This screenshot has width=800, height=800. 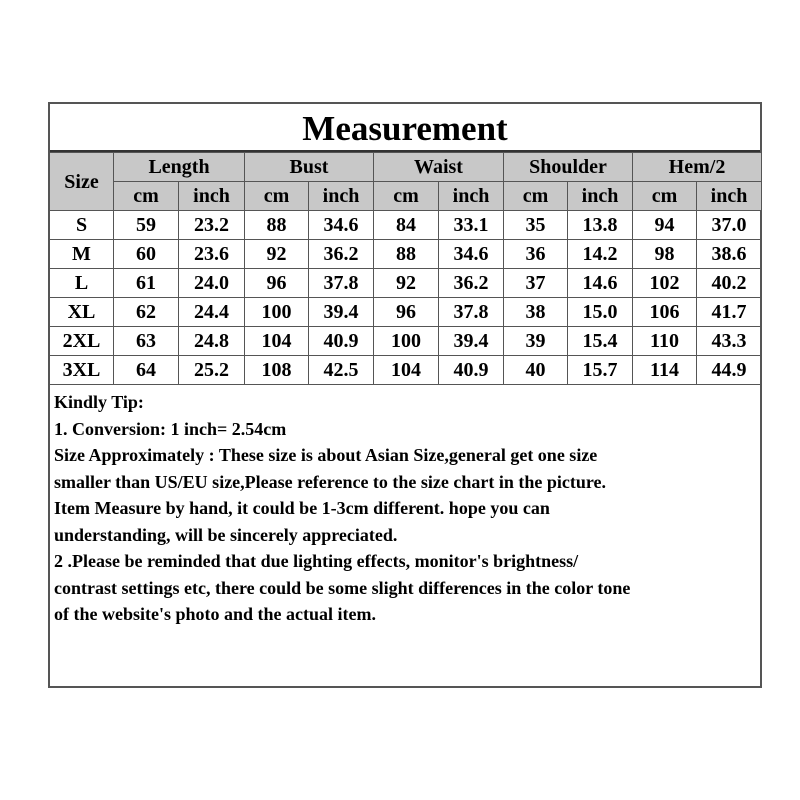 I want to click on value-cell: 44.9, so click(x=729, y=370).